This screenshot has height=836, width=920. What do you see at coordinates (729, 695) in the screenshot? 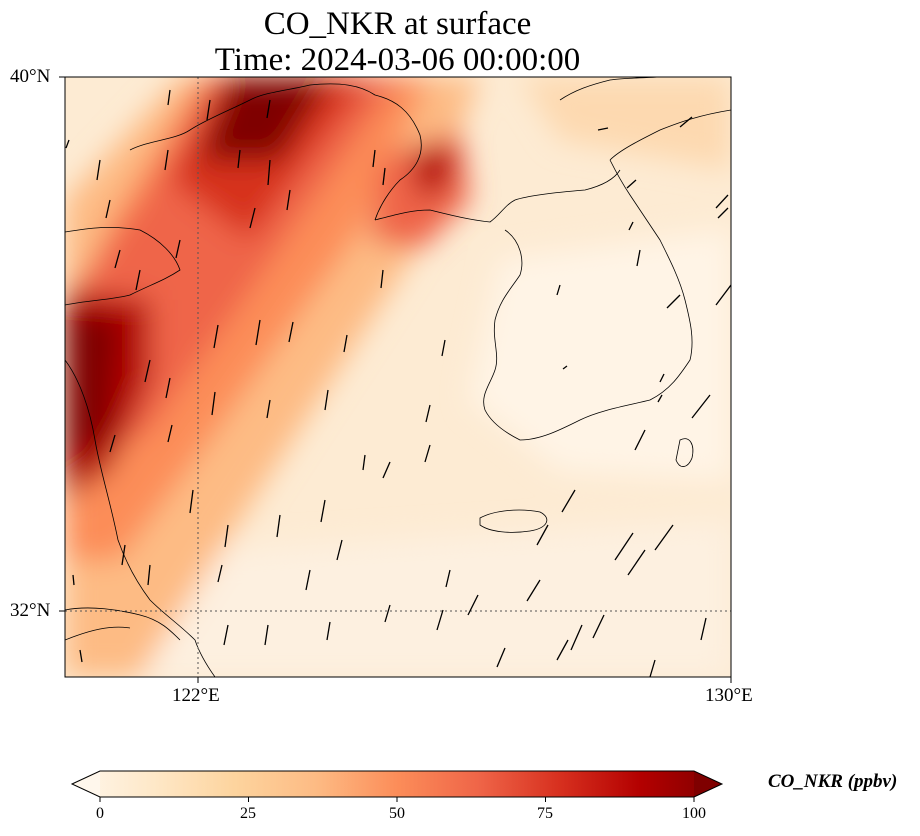
I see `lon-tick-130: 130°E` at bounding box center [729, 695].